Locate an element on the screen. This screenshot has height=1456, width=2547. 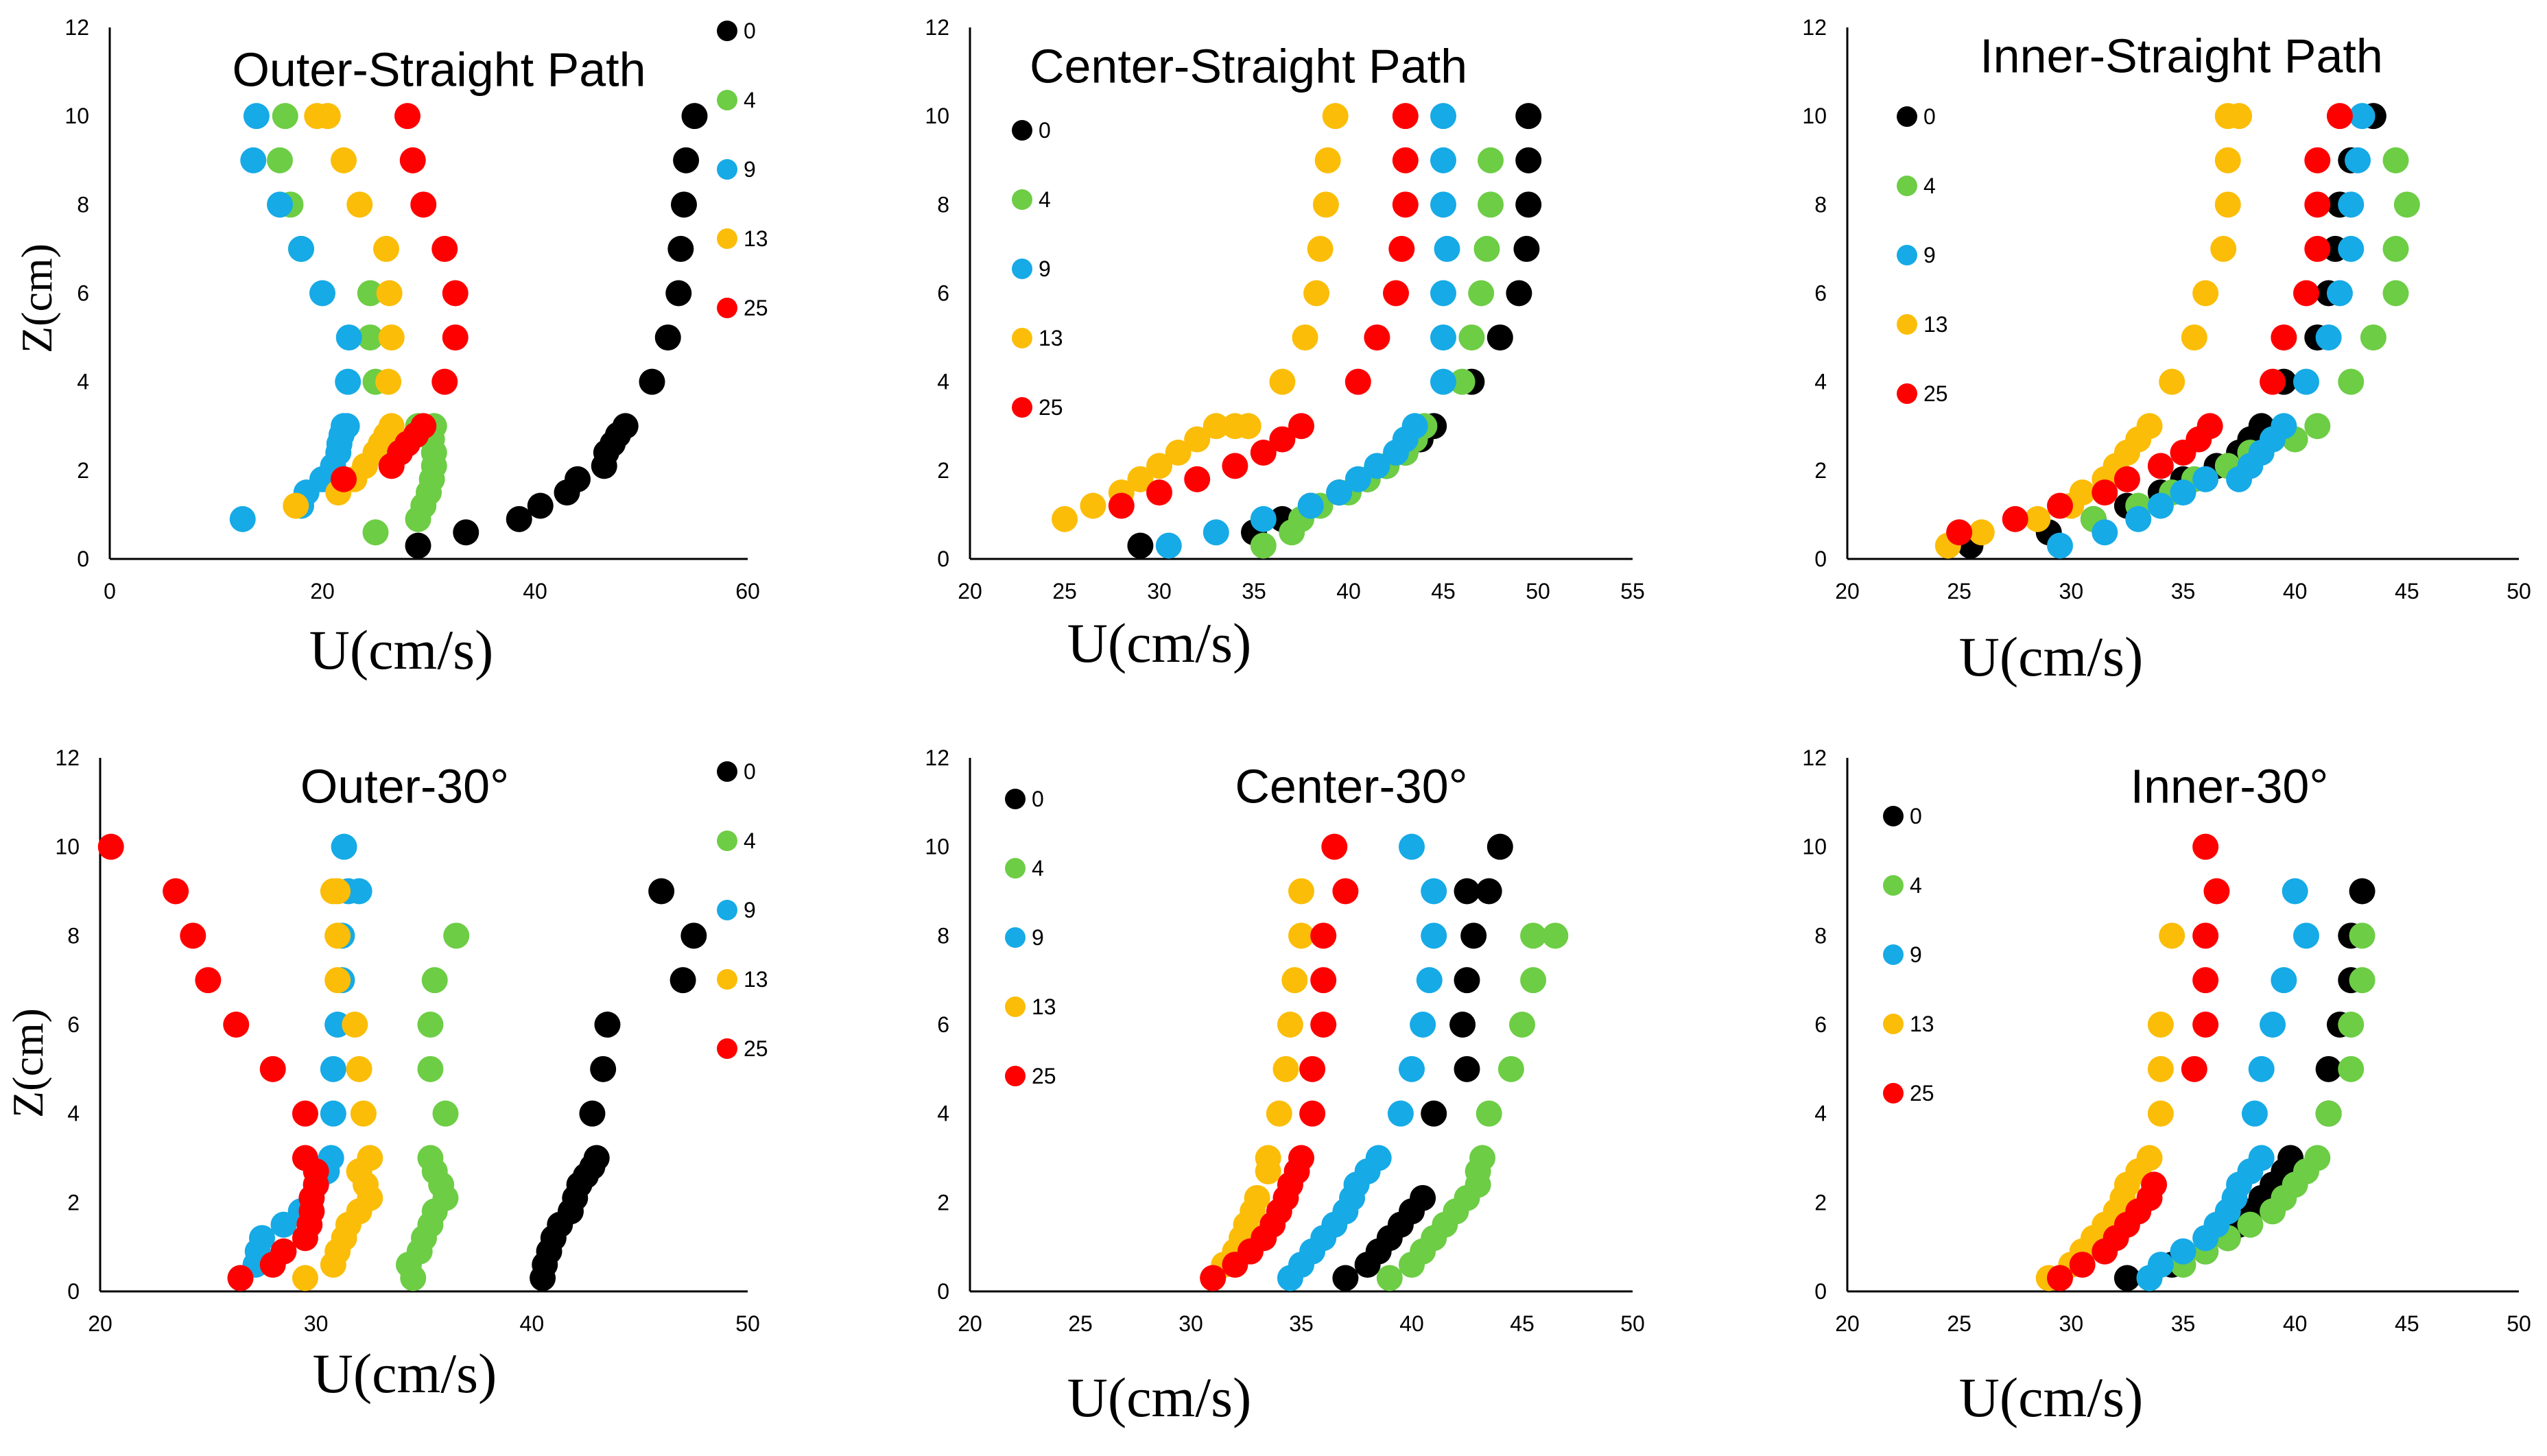
chart-0-x-label: U(cm/s) is located at coordinates (401, 650).